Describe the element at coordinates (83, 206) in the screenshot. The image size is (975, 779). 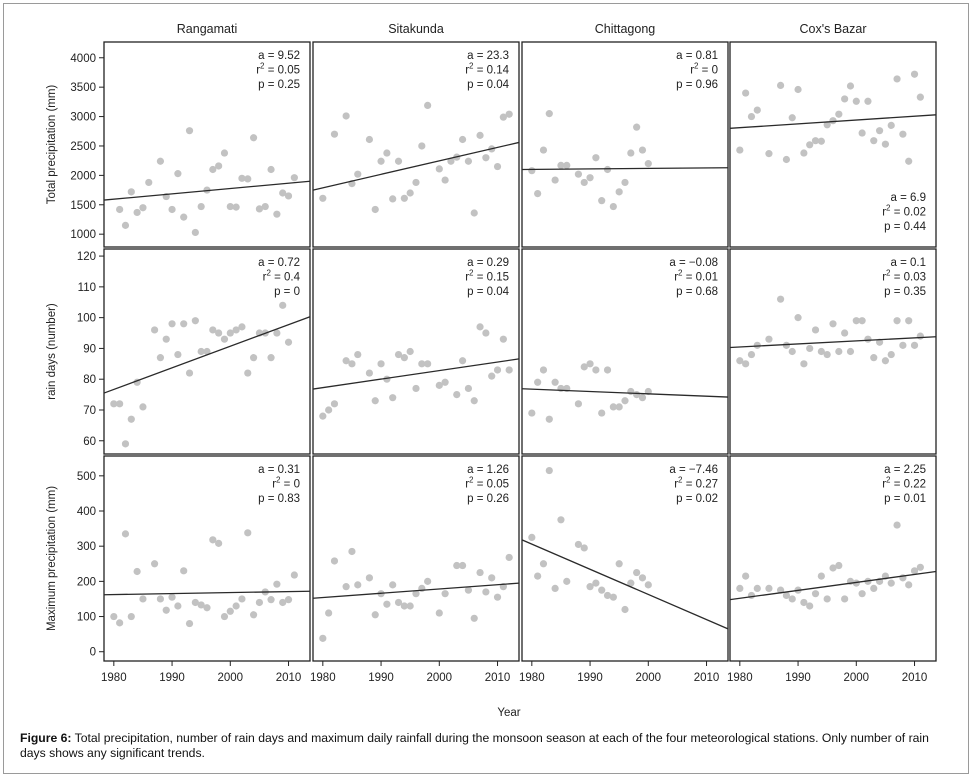
I see `y-tick-label: 1500` at that location.